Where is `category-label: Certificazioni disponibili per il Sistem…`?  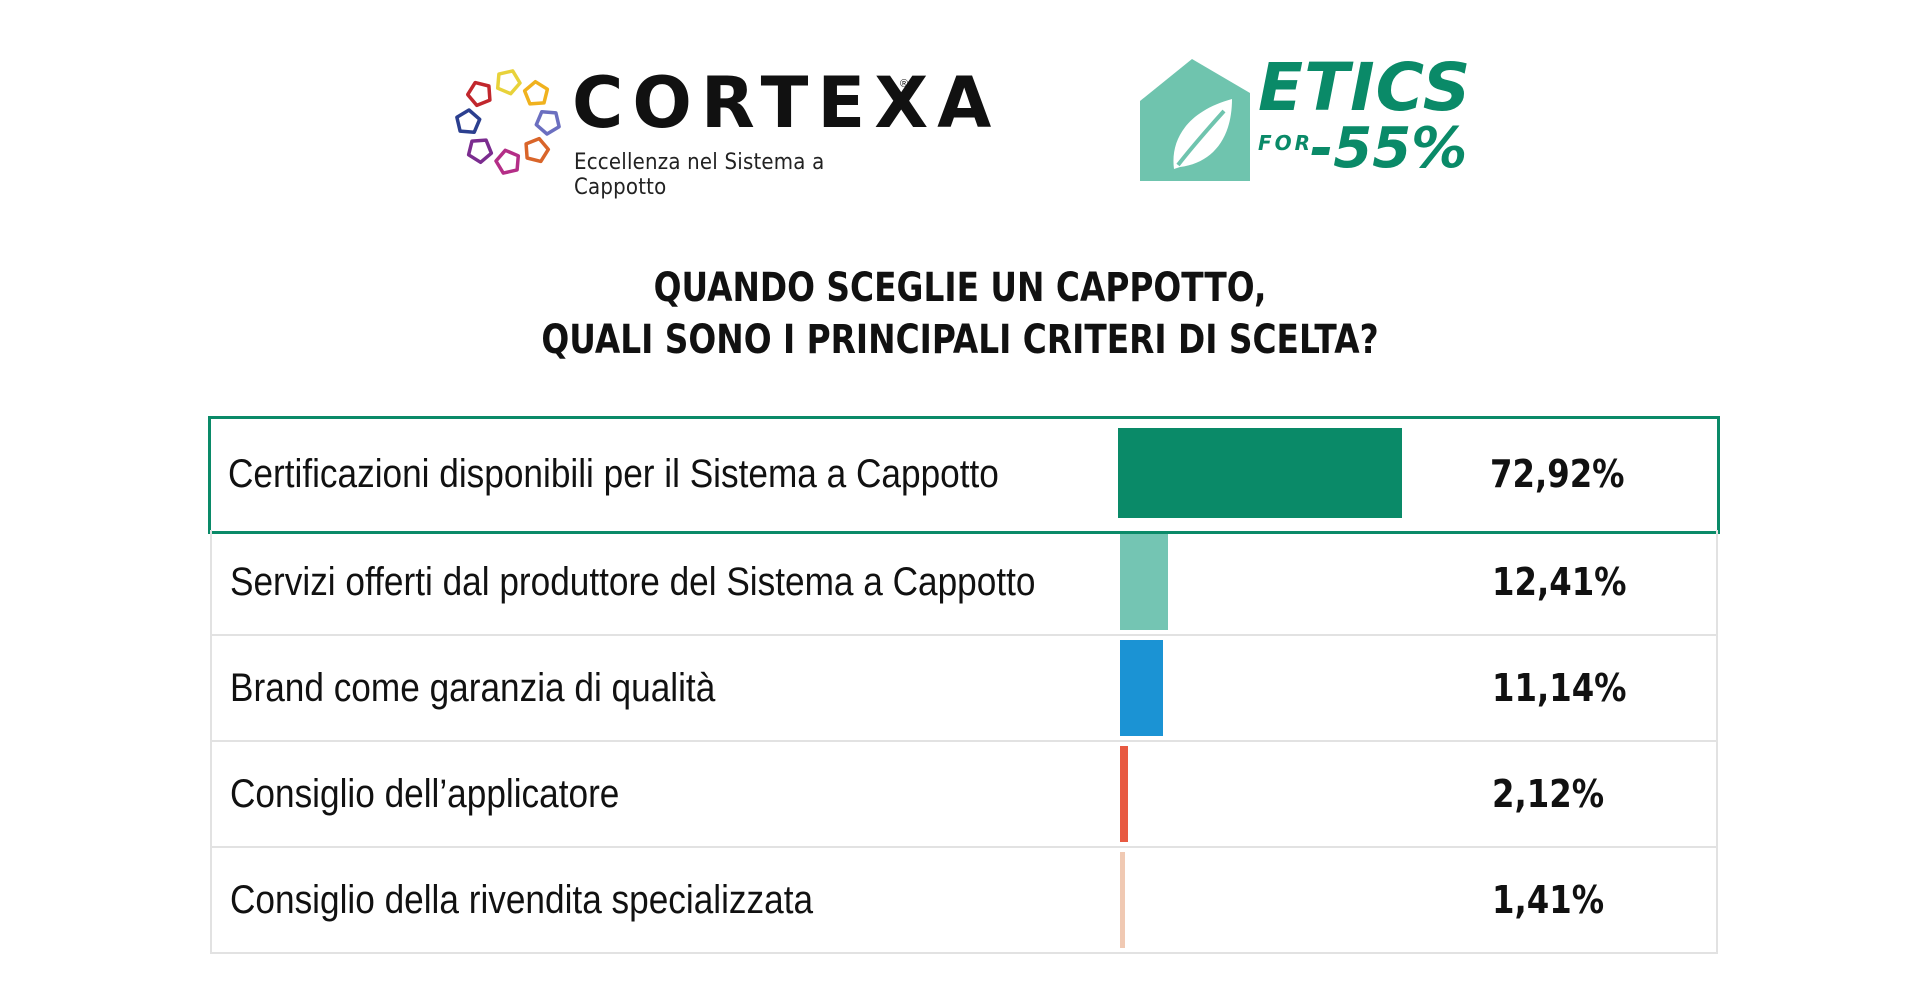 category-label: Certificazioni disponibili per il Sistem… is located at coordinates (613, 473).